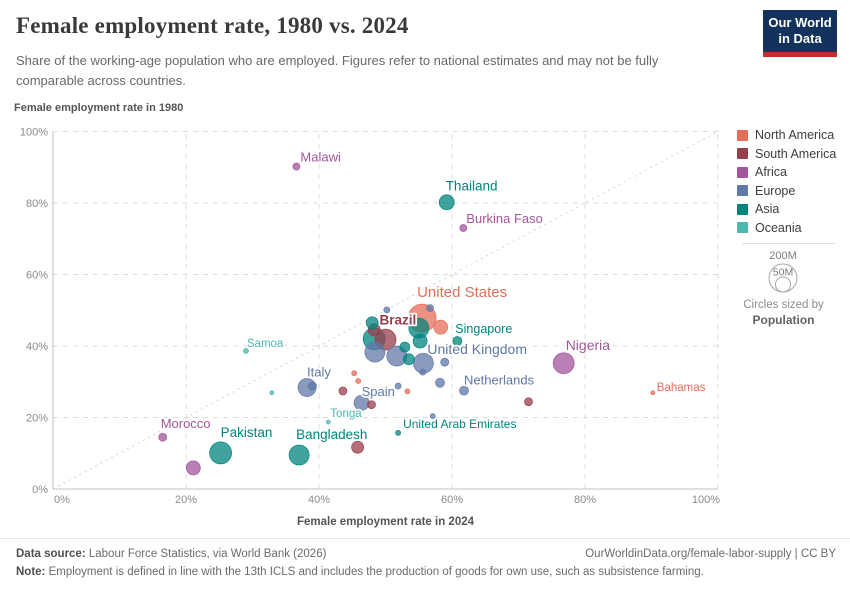 The height and width of the screenshot is (600, 850). I want to click on y-tick-label: 60%, so click(37, 276).